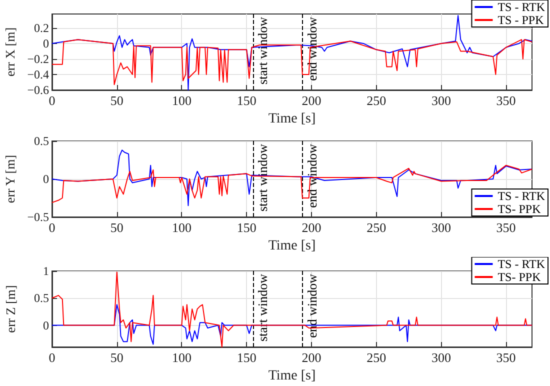 This screenshot has height=386, width=550. I want to click on y-tick-label: 1, so click(46, 271).